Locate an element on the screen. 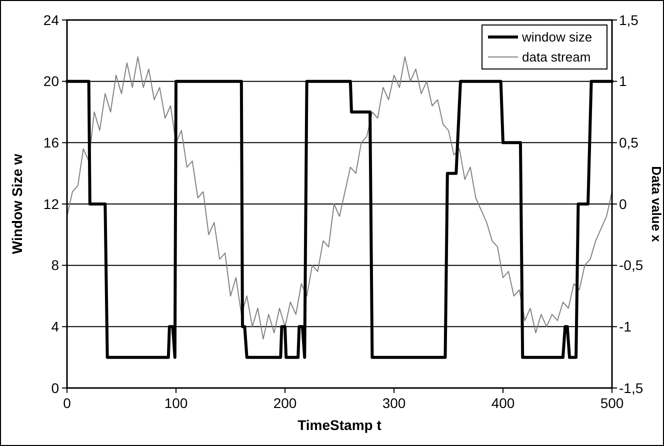 This screenshot has width=664, height=446. y2-tick-label: -1 is located at coordinates (625, 326).